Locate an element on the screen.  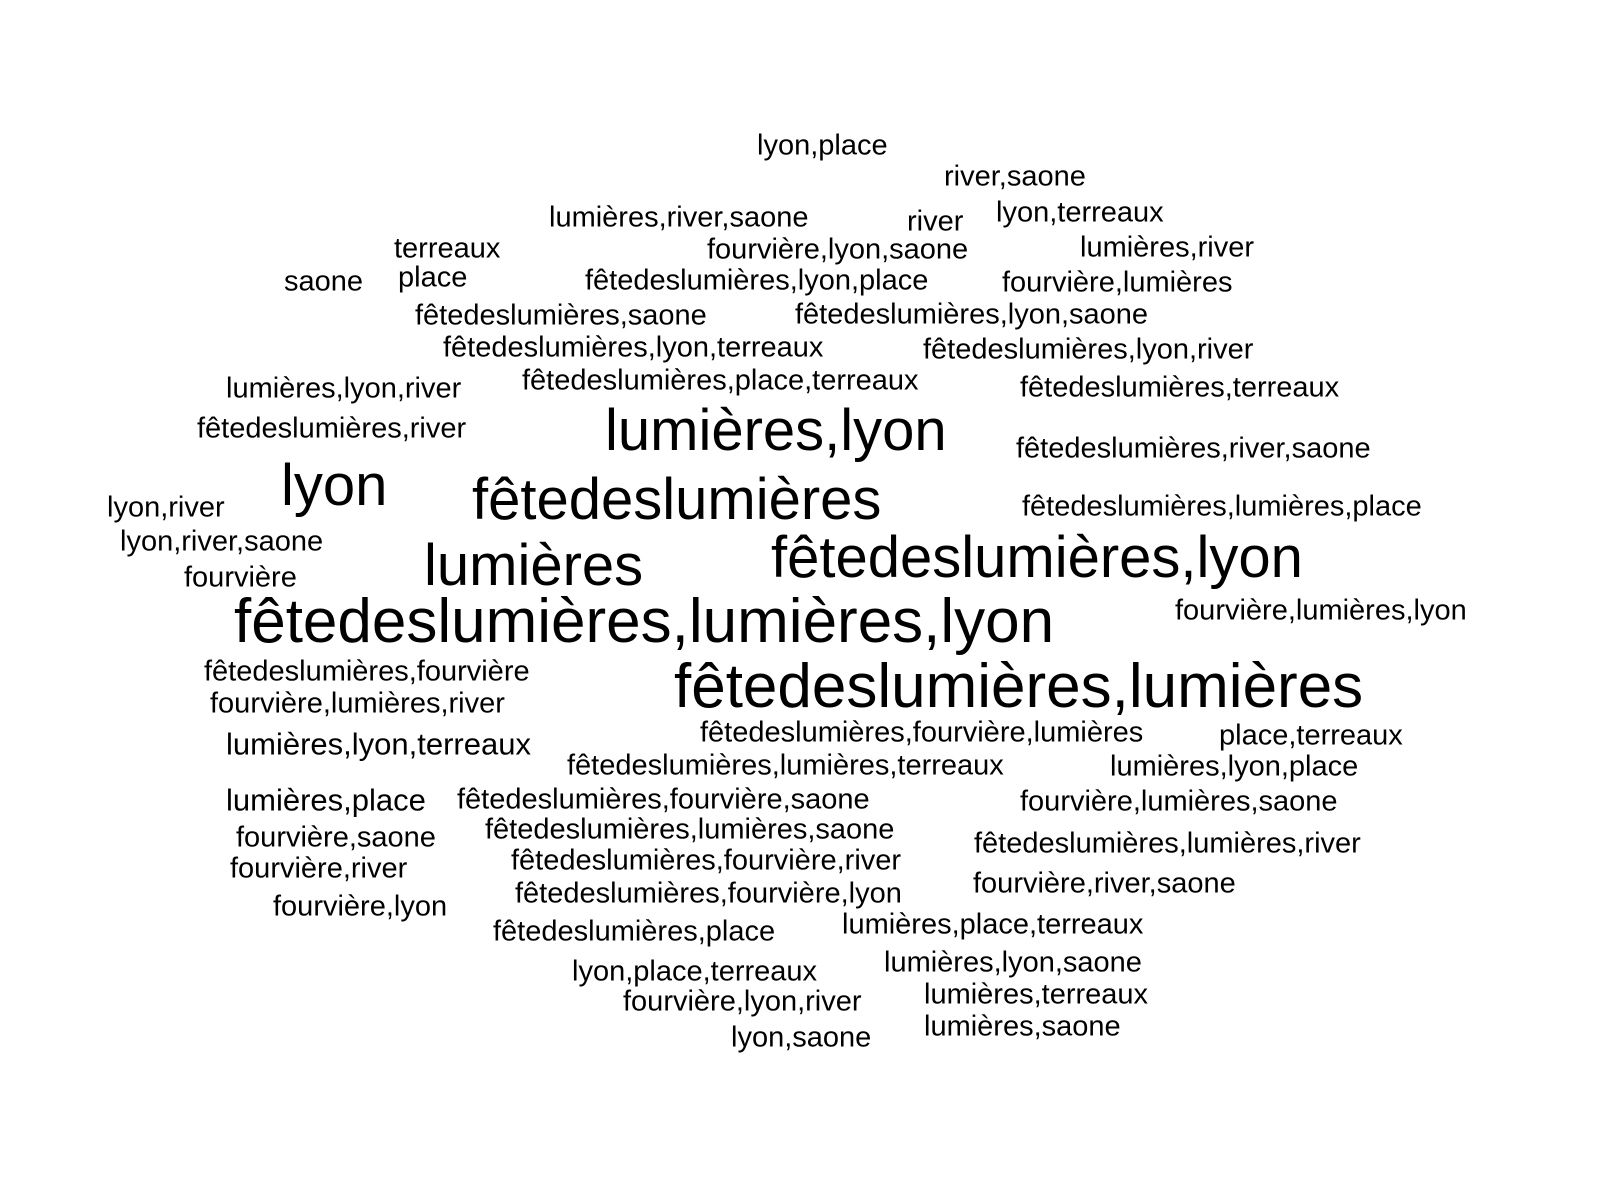
cloud-word: fourvière,river is located at coordinates (319, 868).